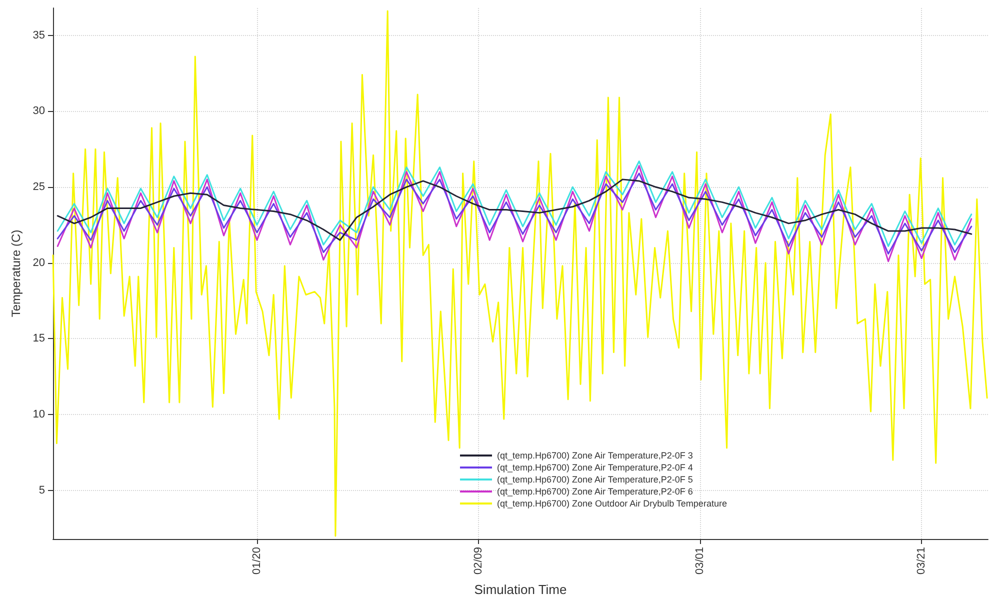  Describe the element at coordinates (15, 274) in the screenshot. I see `y-axis-title: Temperature (C)` at that location.